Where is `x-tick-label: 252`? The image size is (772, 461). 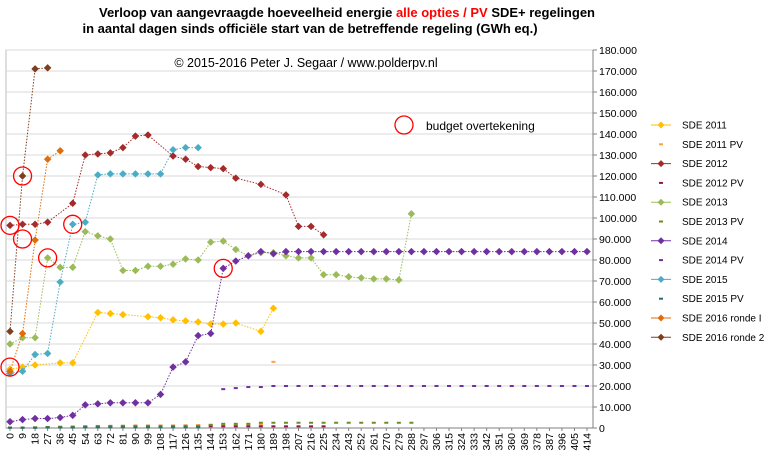
x-tick-label: 252 is located at coordinates (362, 442).